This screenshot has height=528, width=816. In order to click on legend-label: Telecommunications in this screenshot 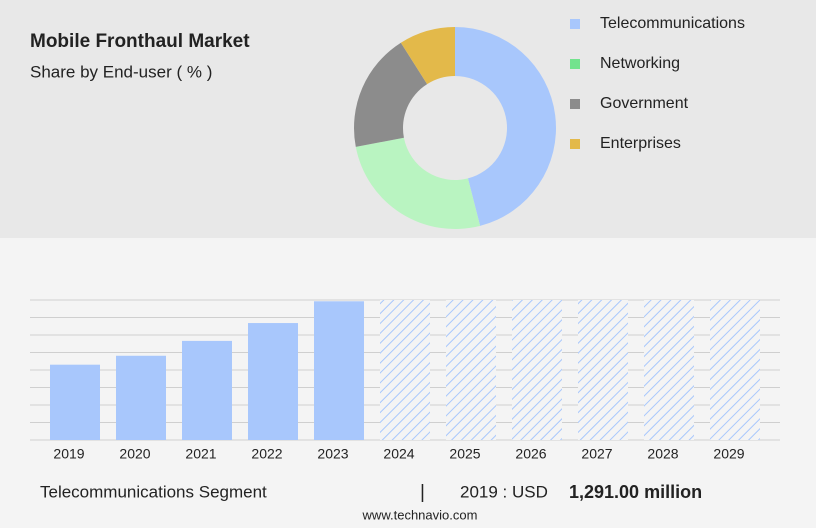, I will do `click(672, 23)`.